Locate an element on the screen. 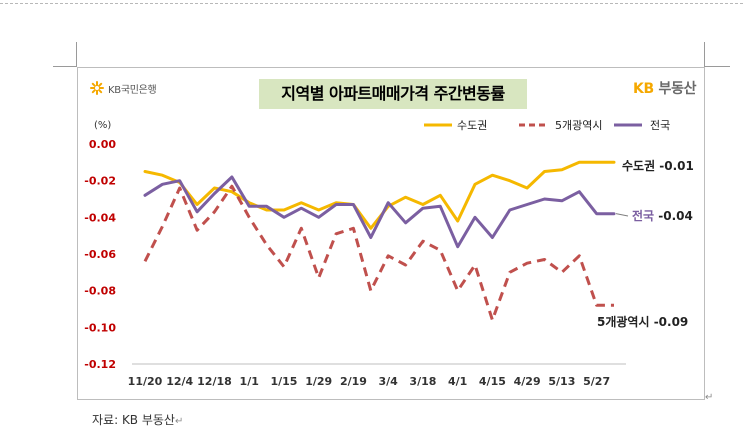 This screenshot has width=743, height=440. y-tick-label: -0.06 is located at coordinates (100, 254).